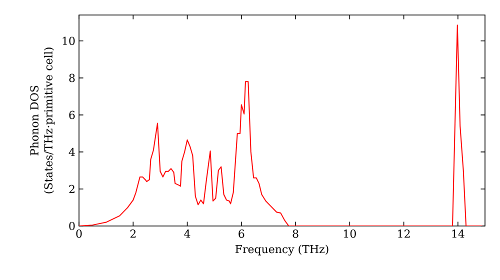 This screenshot has width=500, height=280. Describe the element at coordinates (72, 226) in the screenshot. I see `y-tick-label: 0` at that location.